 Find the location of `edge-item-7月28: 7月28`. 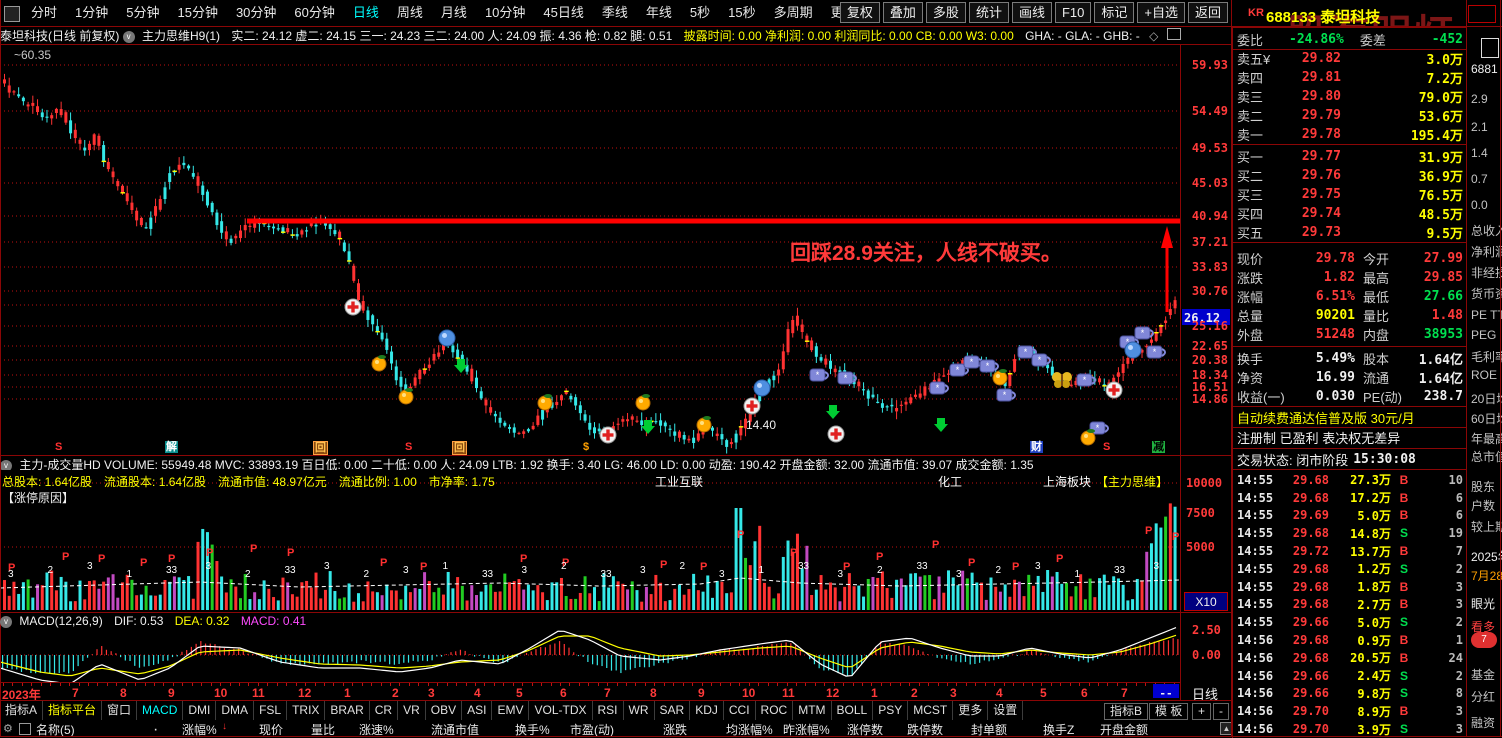

edge-item-7月28: 7月28 is located at coordinates (1486, 576).